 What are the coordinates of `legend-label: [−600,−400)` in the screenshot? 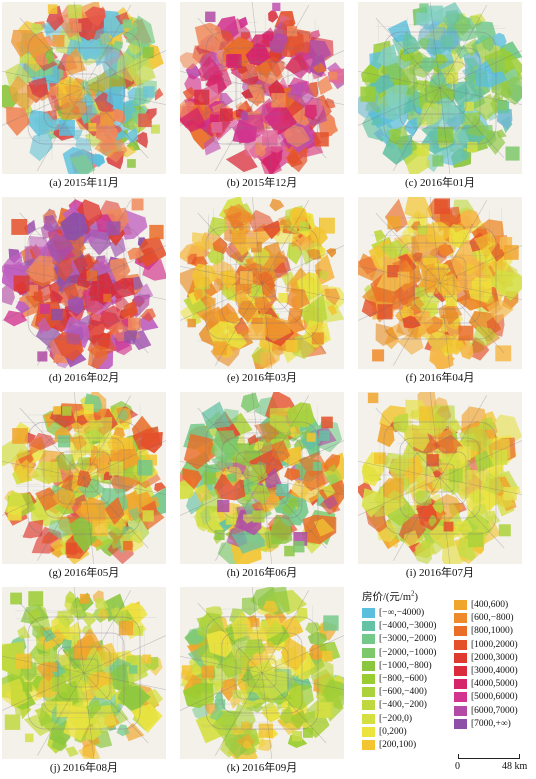 It's located at (403, 692).